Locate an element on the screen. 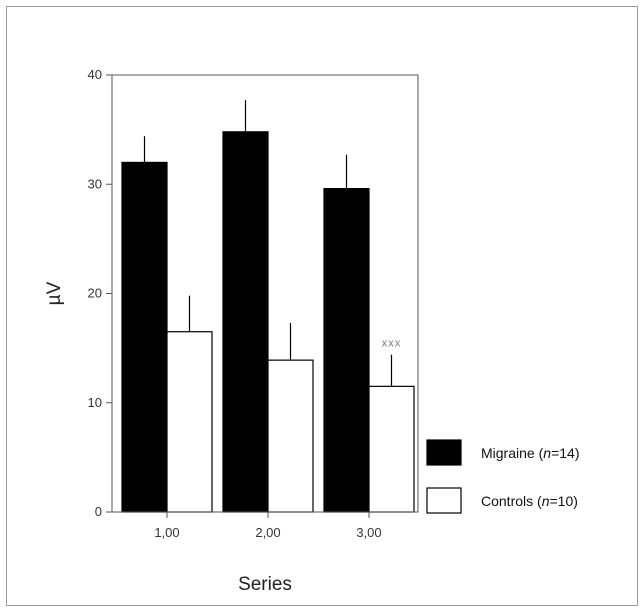 The image size is (644, 612). x-axis-title: Series is located at coordinates (265, 584).